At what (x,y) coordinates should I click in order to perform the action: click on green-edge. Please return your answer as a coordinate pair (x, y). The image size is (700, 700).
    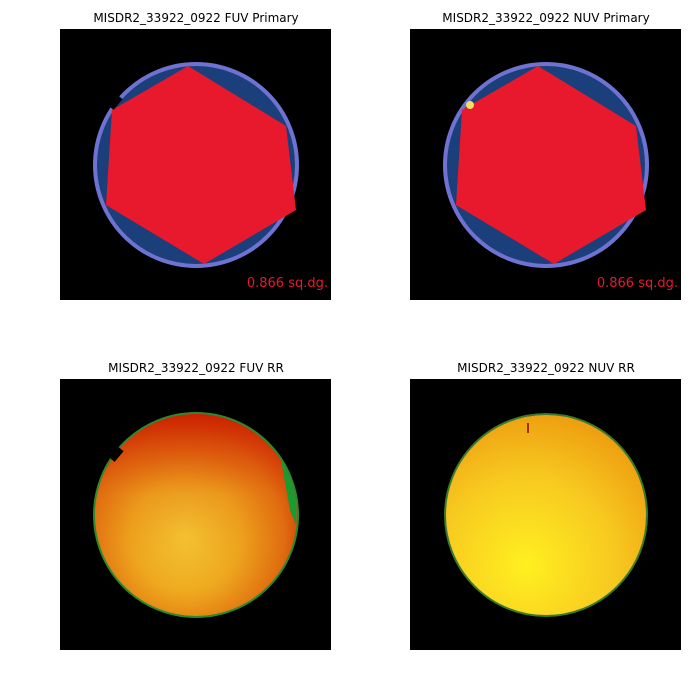
    Looking at the image, I should click on (289, 492).